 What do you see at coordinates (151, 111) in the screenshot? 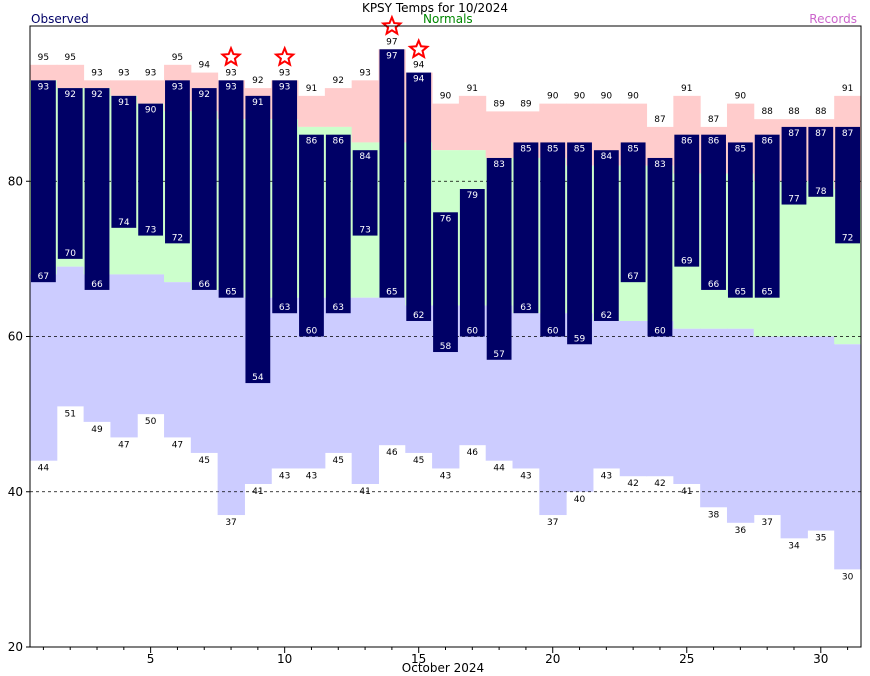
I see `observed-high-label: 90` at bounding box center [151, 111].